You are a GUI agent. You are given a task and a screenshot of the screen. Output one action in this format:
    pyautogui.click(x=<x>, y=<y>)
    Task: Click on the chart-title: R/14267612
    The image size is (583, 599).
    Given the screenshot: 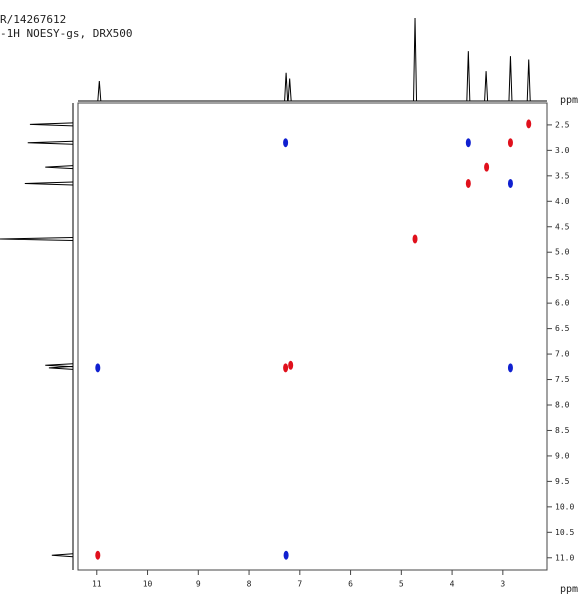 What is the action you would take?
    pyautogui.click(x=33, y=19)
    